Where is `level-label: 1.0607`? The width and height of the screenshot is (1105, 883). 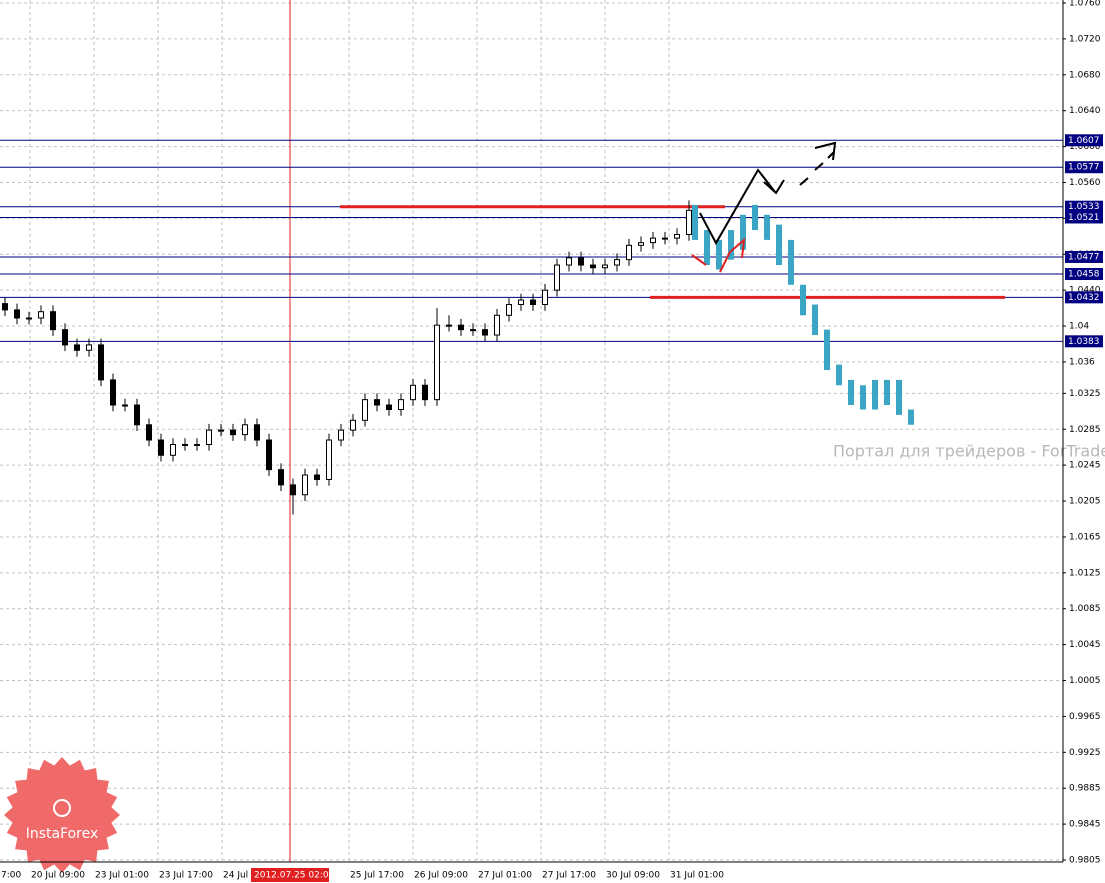 level-label: 1.0607 is located at coordinates (1084, 141).